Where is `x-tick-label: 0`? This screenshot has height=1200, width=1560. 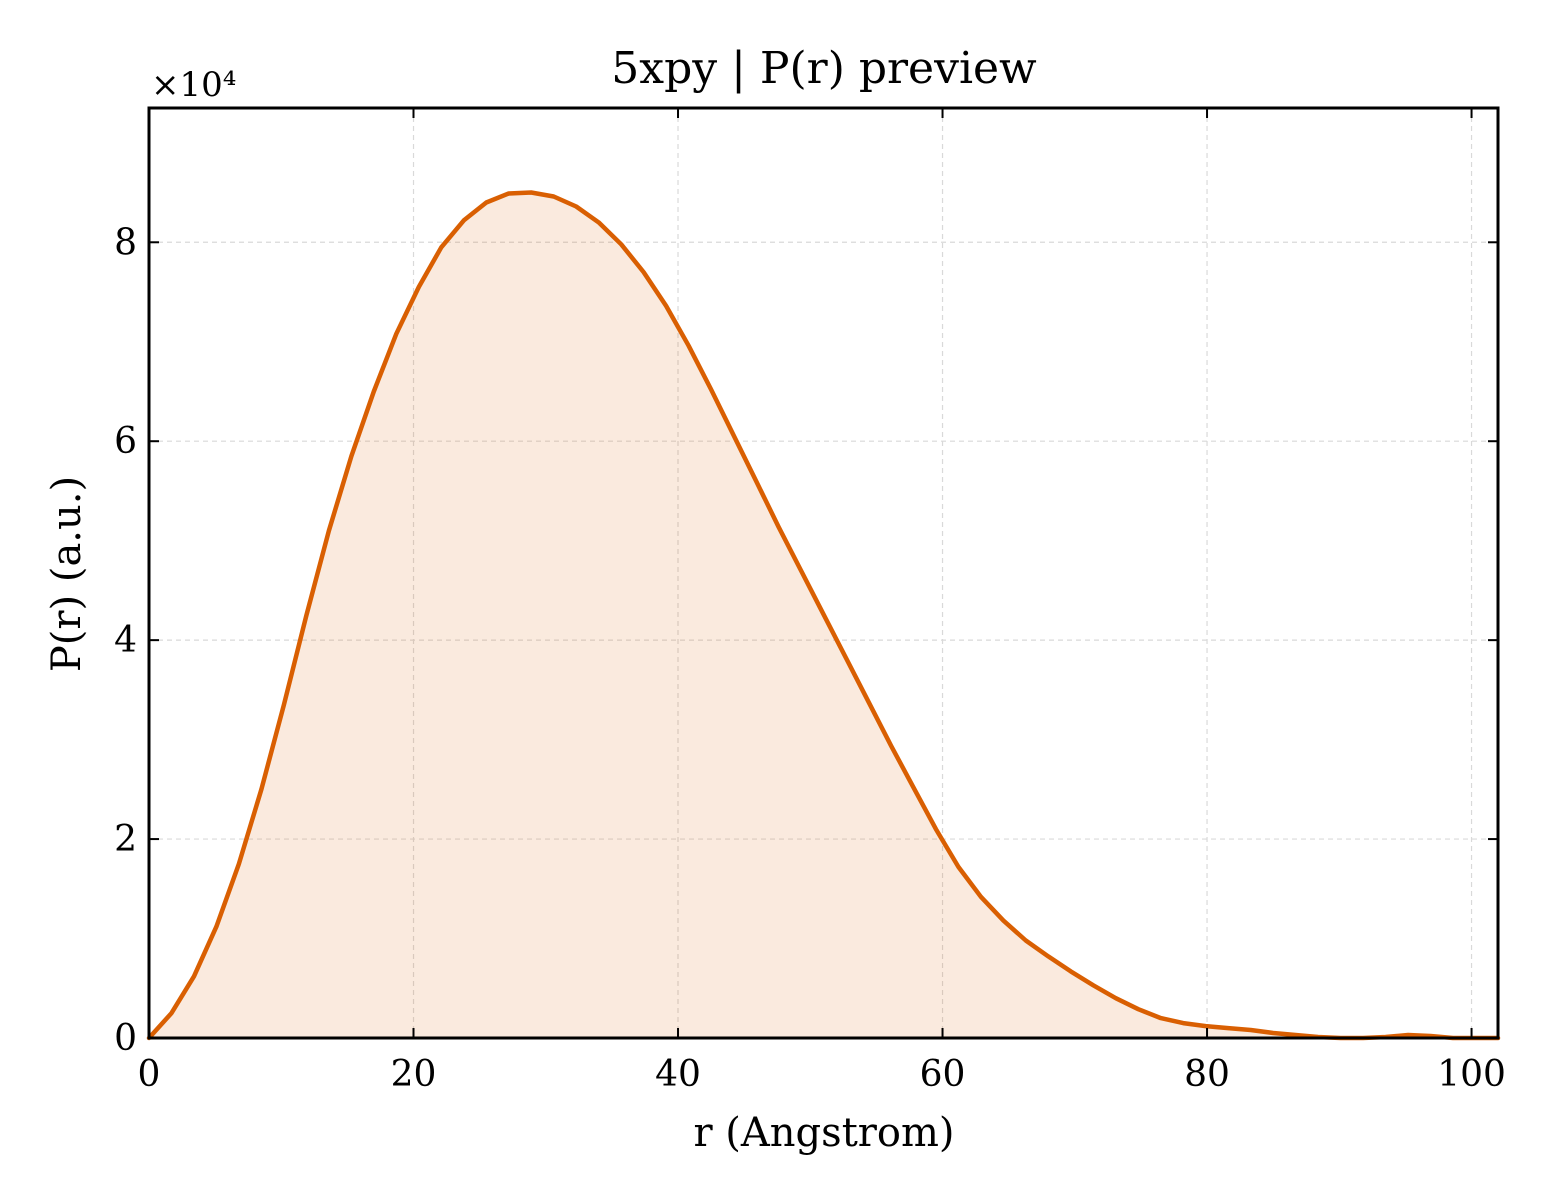 x-tick-label: 0 is located at coordinates (149, 1074).